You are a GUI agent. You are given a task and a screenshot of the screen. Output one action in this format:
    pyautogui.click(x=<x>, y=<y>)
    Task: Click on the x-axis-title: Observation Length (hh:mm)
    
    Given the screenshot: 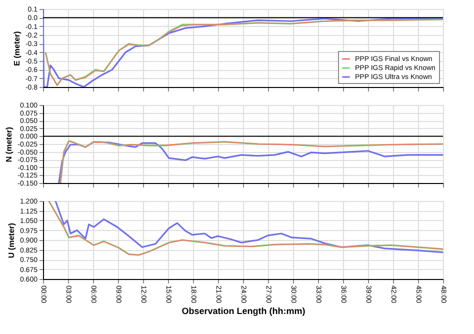 What is the action you would take?
    pyautogui.click(x=244, y=311)
    